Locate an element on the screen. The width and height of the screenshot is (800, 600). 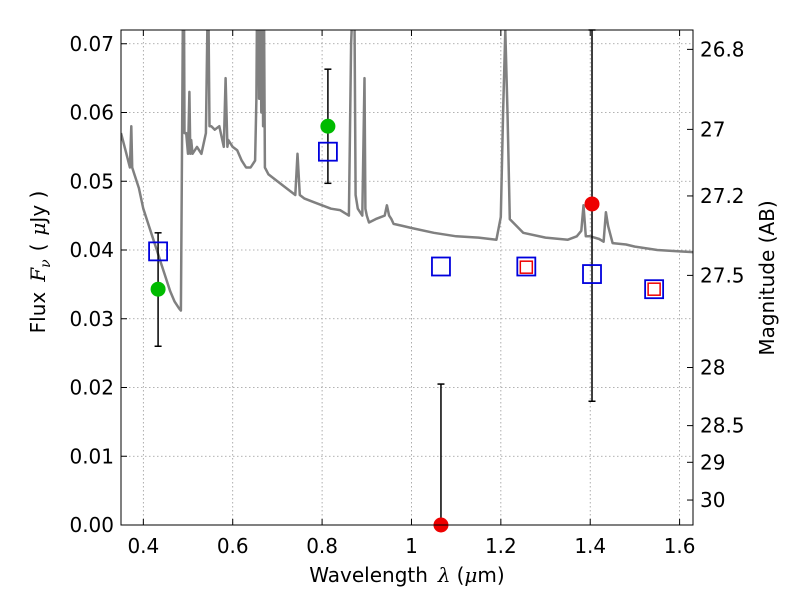
right-tick-label: 29 is located at coordinates (712, 462).